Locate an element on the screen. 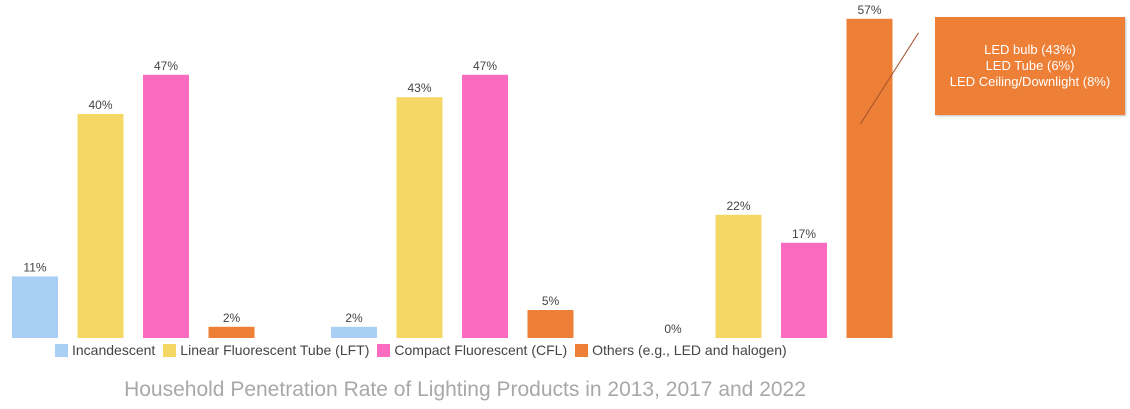  legend-item-lft: Linear Fluorescent Tube (LFT) is located at coordinates (266, 350).